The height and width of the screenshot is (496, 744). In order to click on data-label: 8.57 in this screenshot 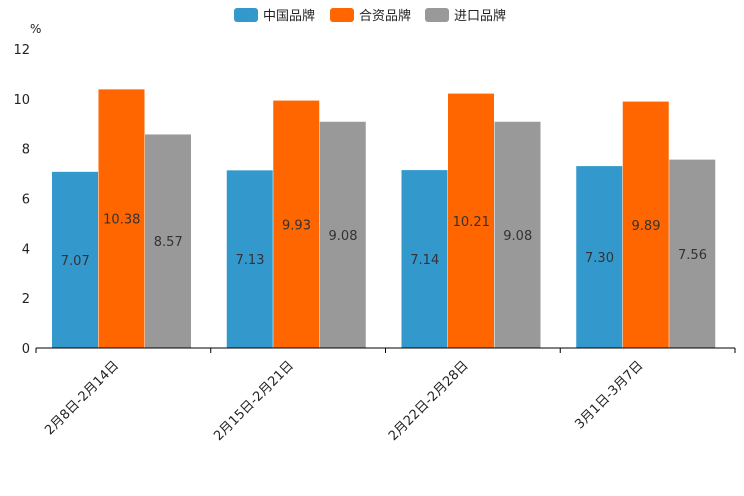, I will do `click(168, 242)`.